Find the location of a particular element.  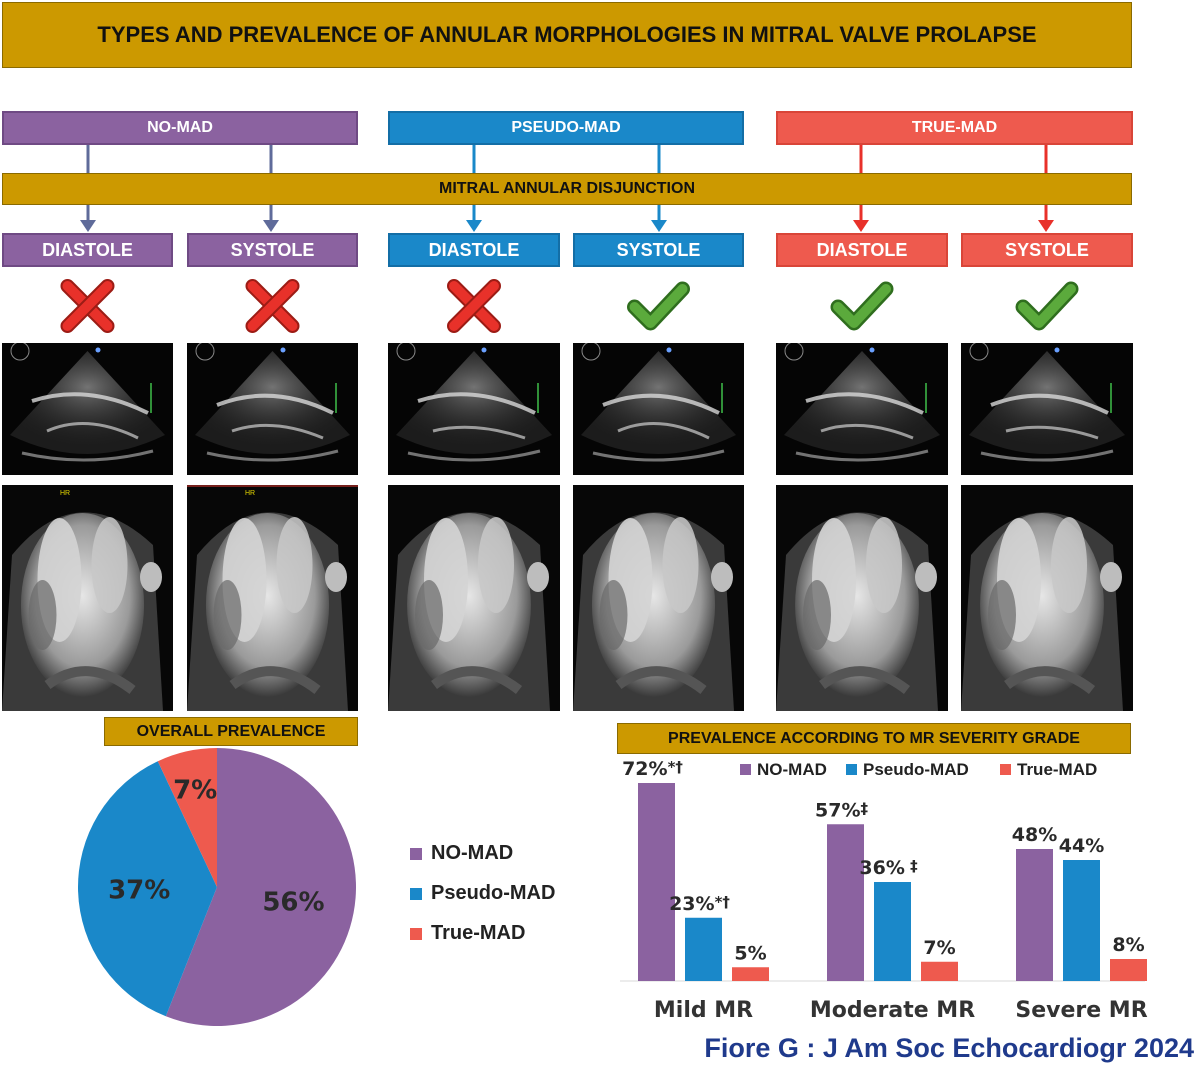

bar-value-label: 44% is located at coordinates (1081, 846).